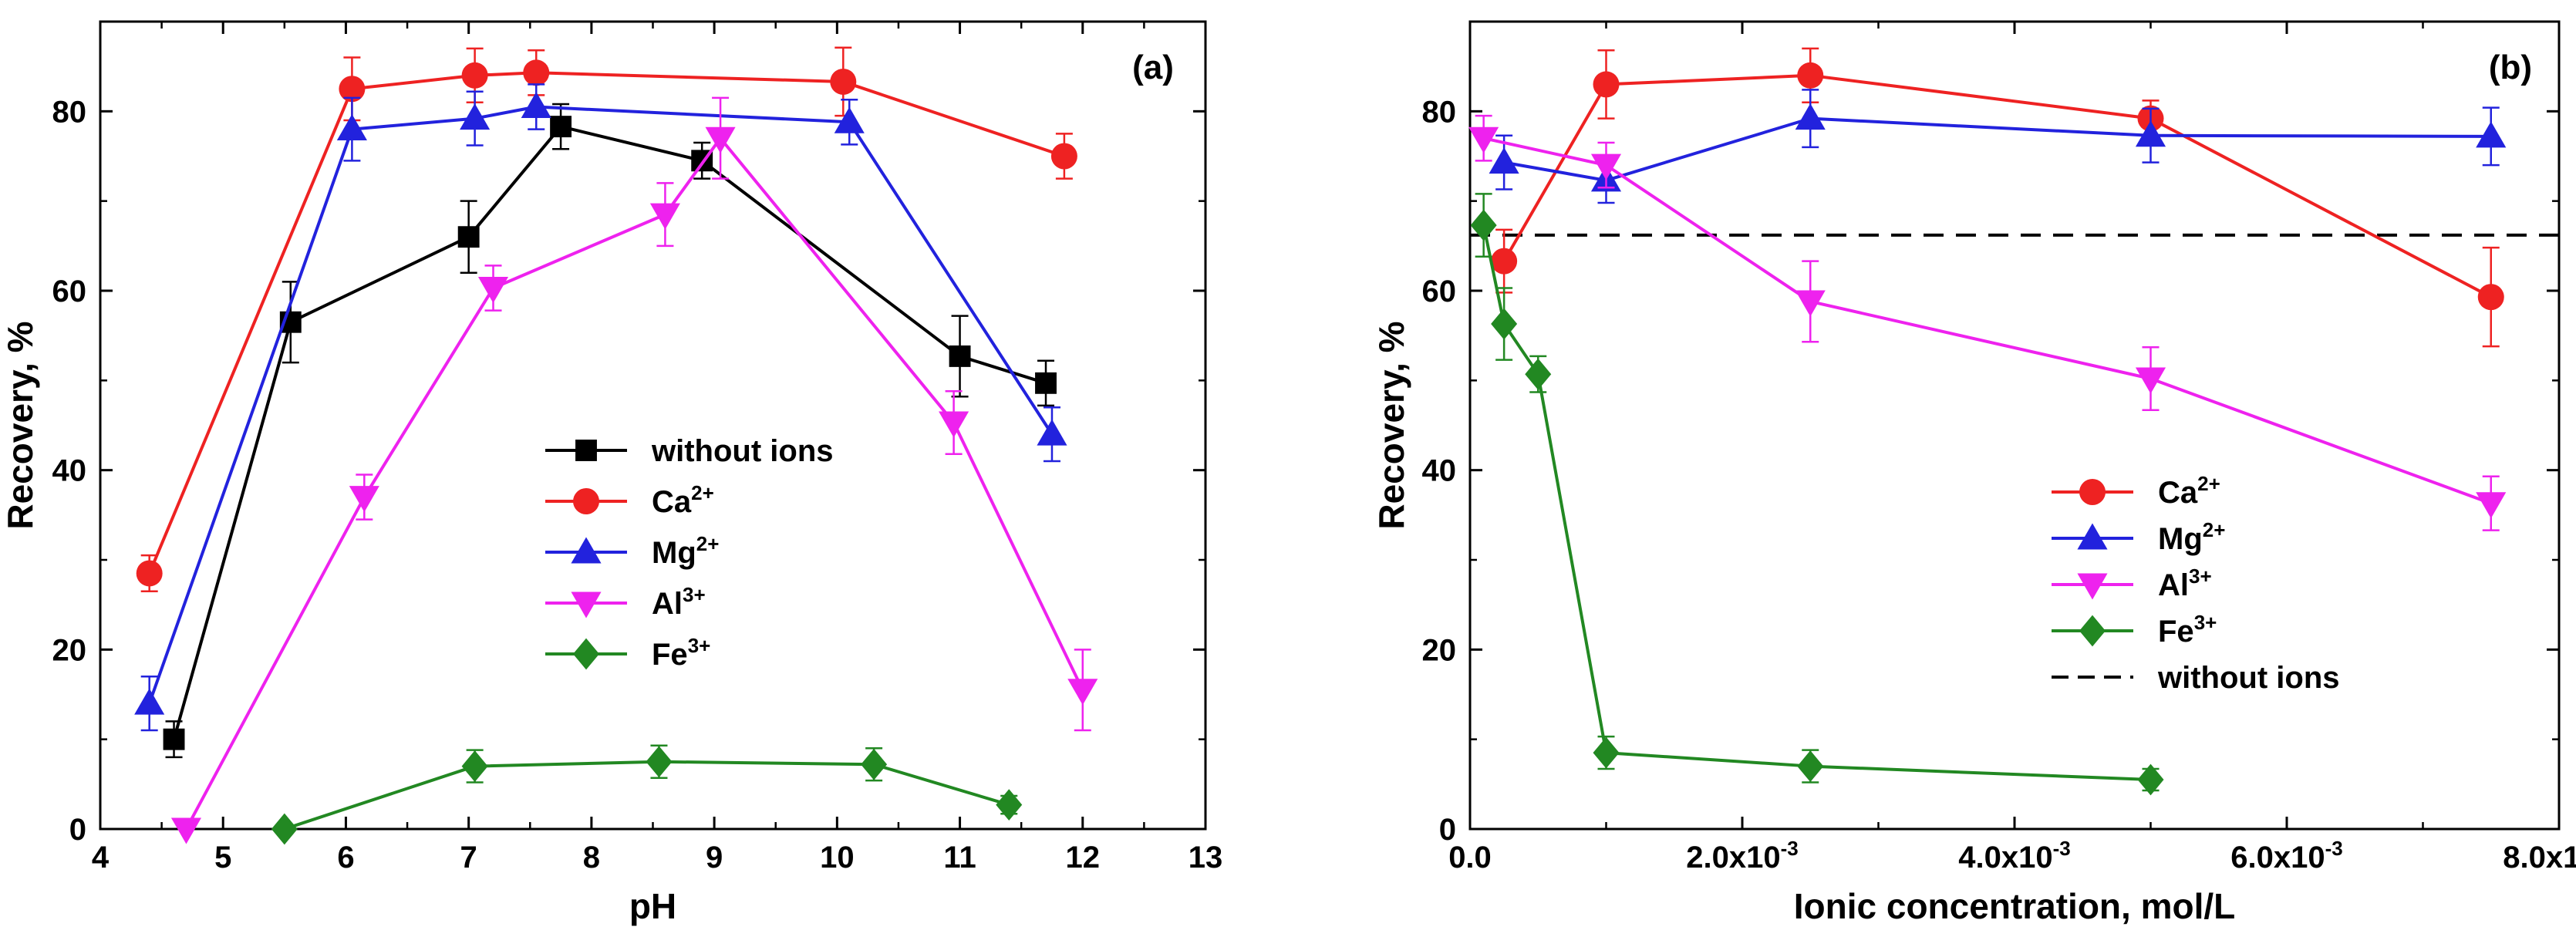 This screenshot has width=2576, height=947. I want to click on y-tick-label: 60, so click(69, 291).